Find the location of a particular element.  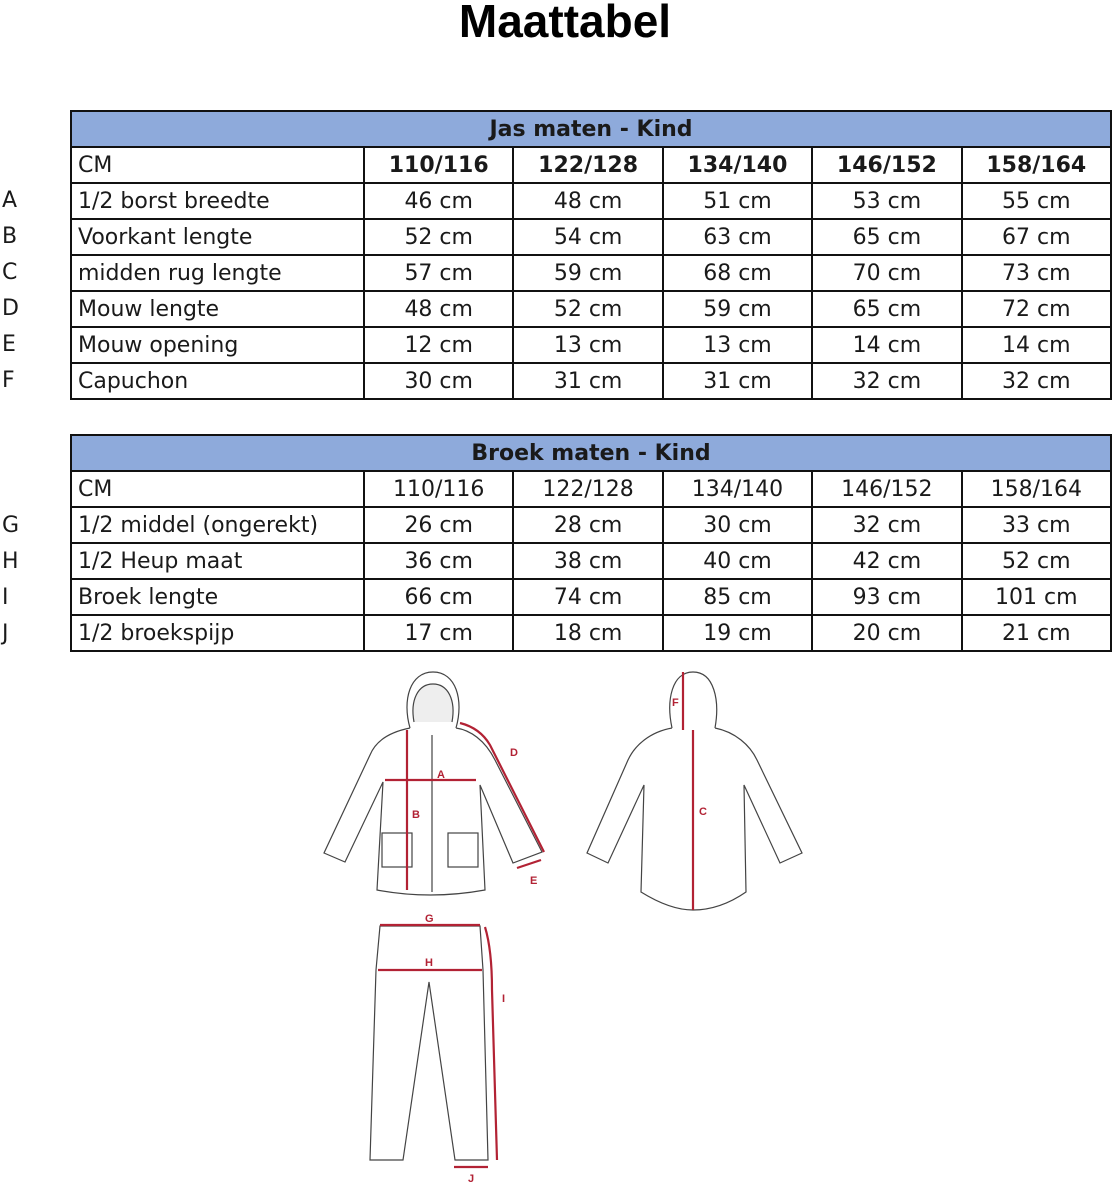

measurement-value: 74 cm is located at coordinates (588, 597).